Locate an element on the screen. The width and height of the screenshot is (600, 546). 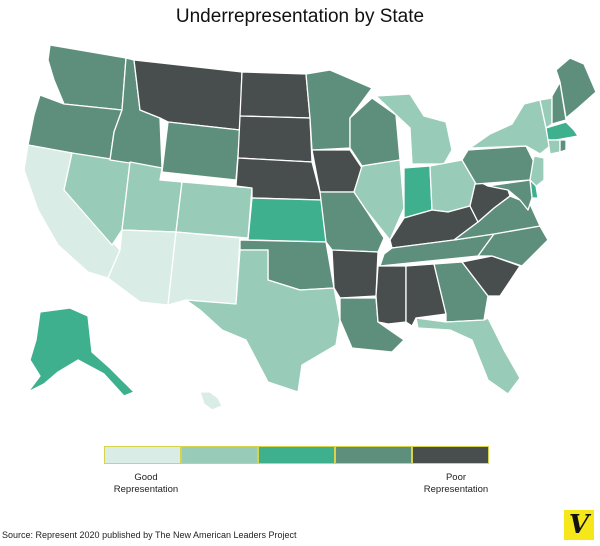
state-TX is located at coordinates (263, 321).